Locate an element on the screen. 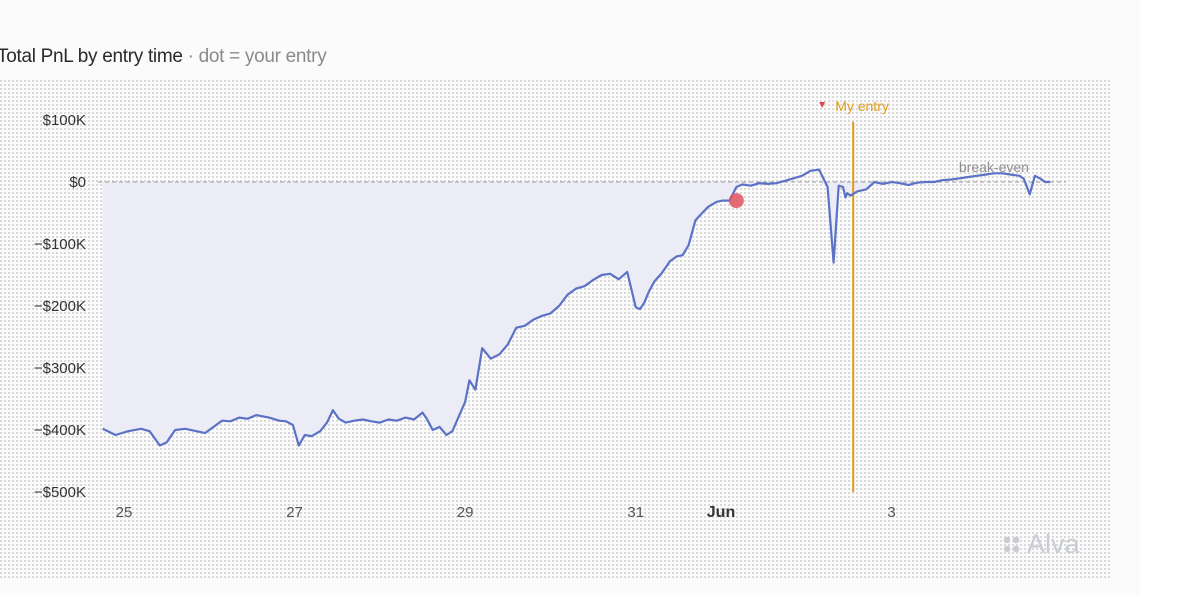 The height and width of the screenshot is (595, 1200). alva-logo-icon is located at coordinates (1011, 544).